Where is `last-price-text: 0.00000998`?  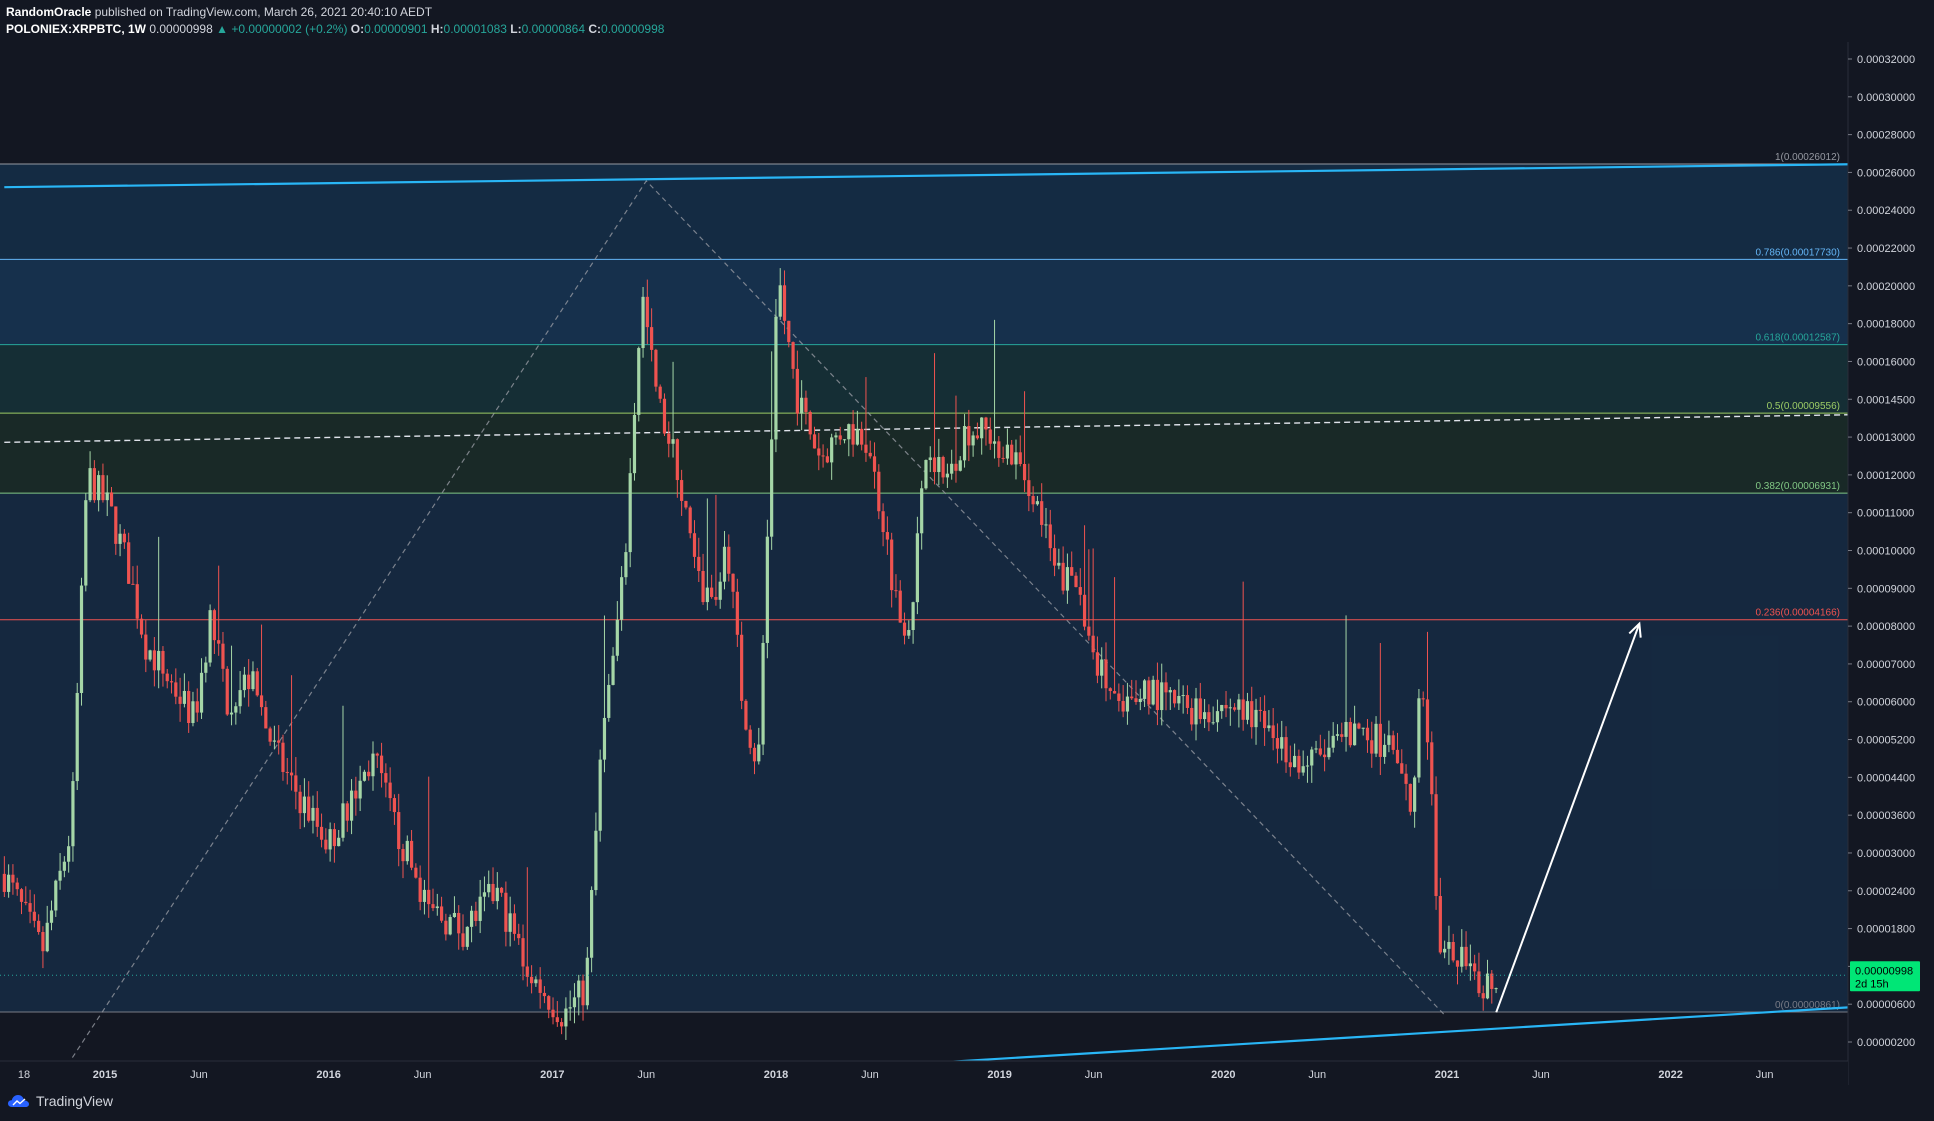
last-price-text: 0.00000998 is located at coordinates (181, 29).